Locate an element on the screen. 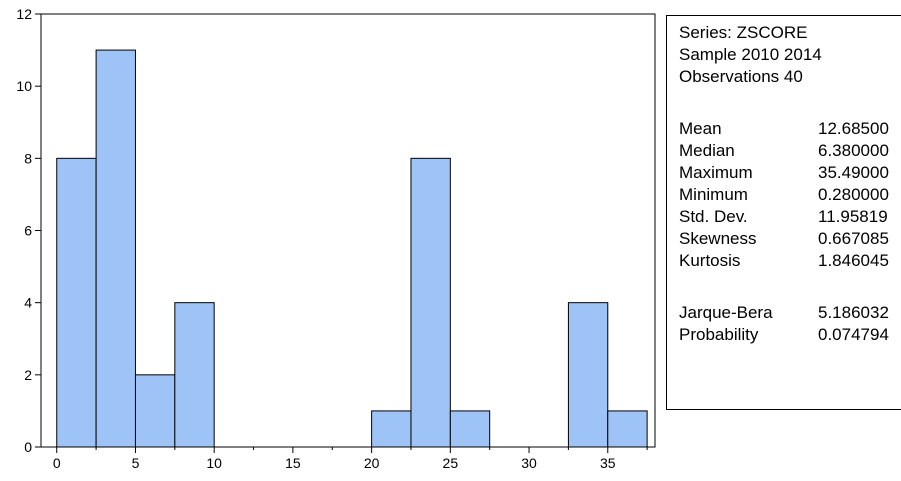 Image resolution: width=901 pixels, height=481 pixels. stat-row-median: Median 6.380000 is located at coordinates (790, 151).